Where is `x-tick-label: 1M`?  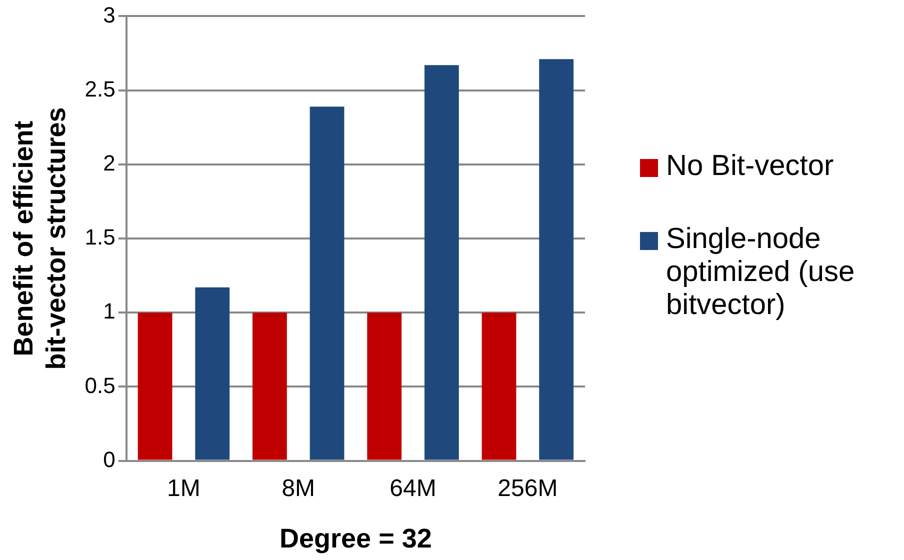
x-tick-label: 1M is located at coordinates (183, 488).